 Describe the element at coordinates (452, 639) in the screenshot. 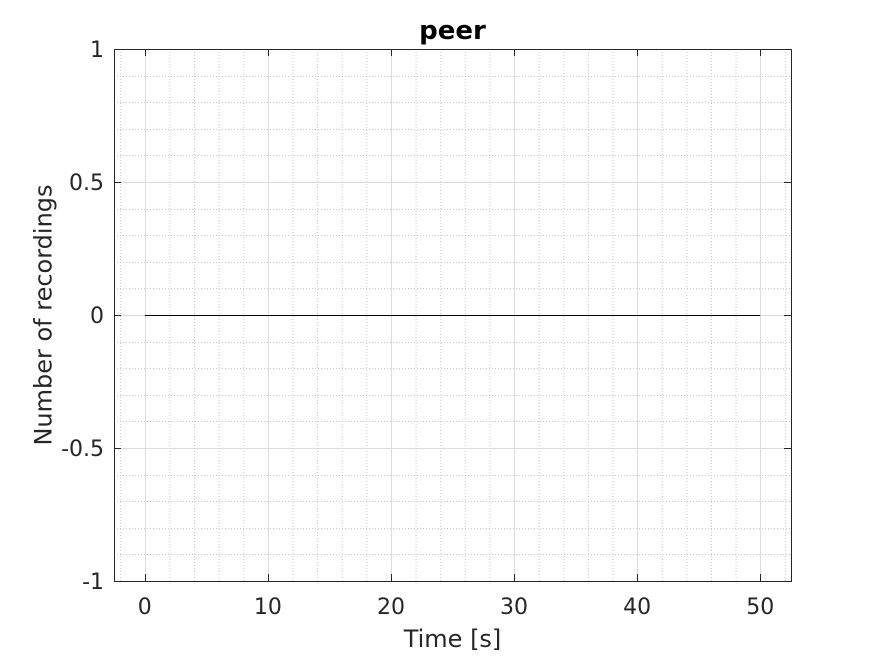

I see `x-axis-label: Time [s]` at that location.